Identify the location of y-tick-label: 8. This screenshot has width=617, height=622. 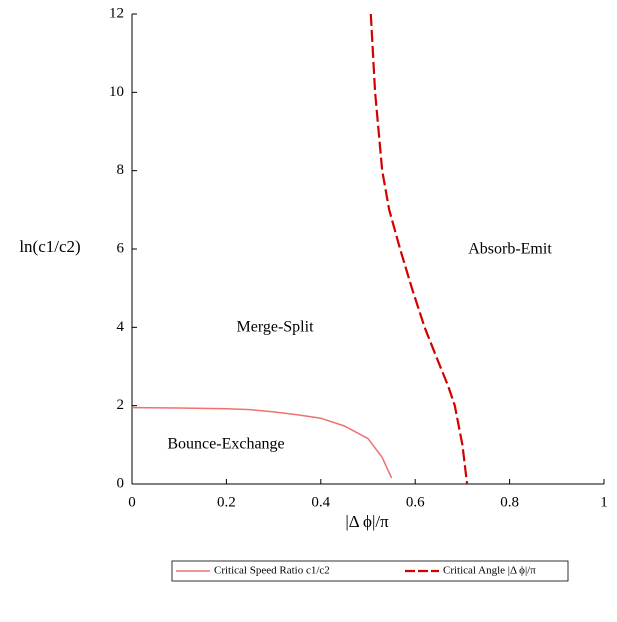
(121, 170).